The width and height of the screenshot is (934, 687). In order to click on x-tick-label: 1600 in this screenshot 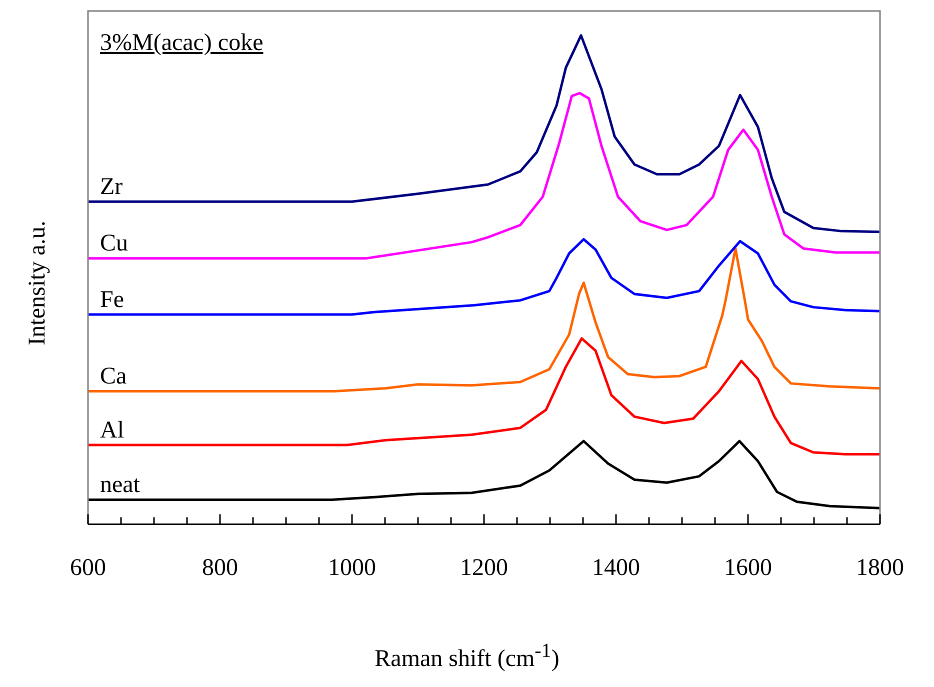, I will do `click(748, 567)`.